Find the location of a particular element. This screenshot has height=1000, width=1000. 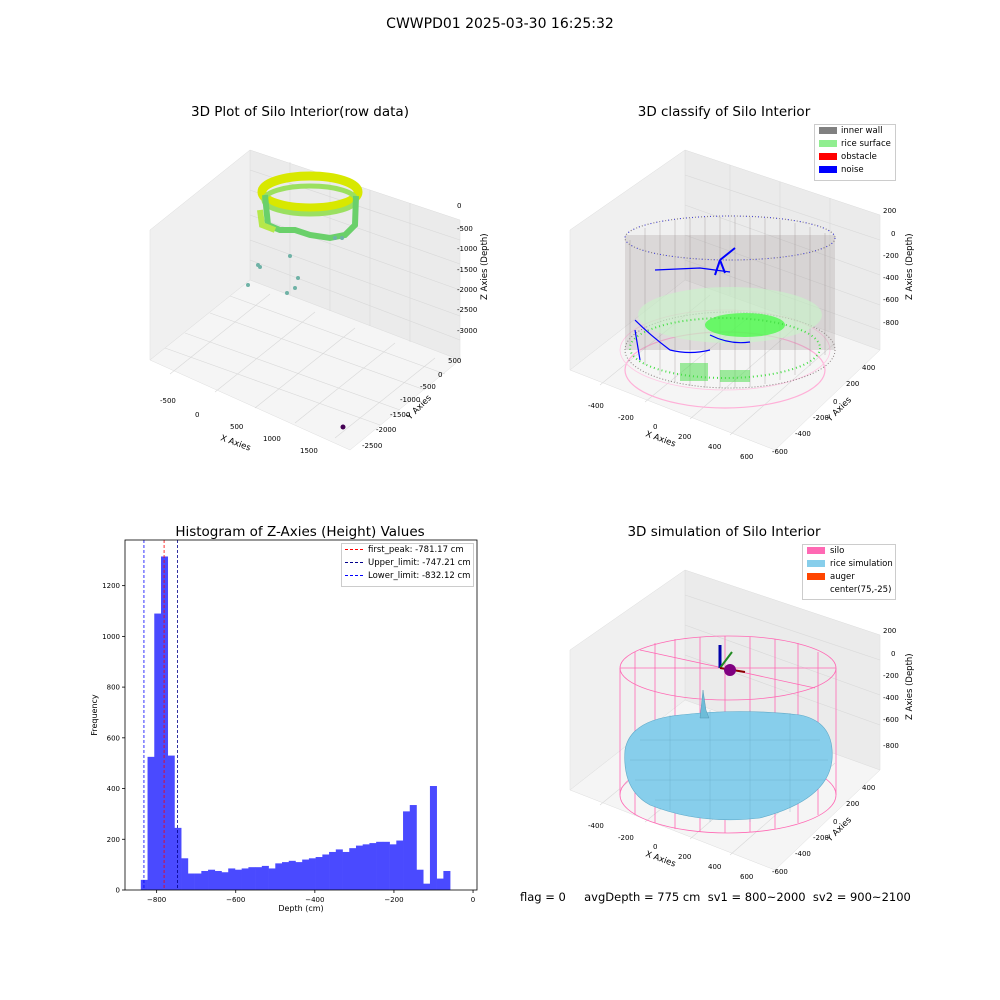

histogram-ytick-label: 400 is located at coordinates (113, 789).